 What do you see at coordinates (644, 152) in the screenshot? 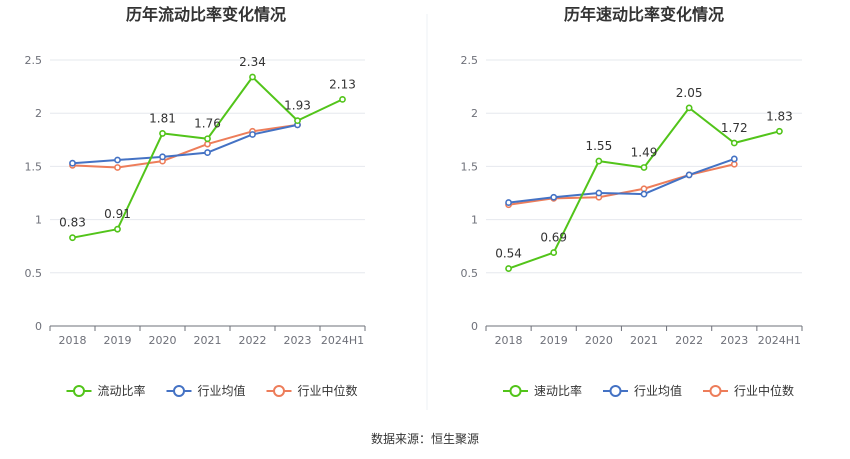
I see `data-label: 1.49` at bounding box center [644, 152].